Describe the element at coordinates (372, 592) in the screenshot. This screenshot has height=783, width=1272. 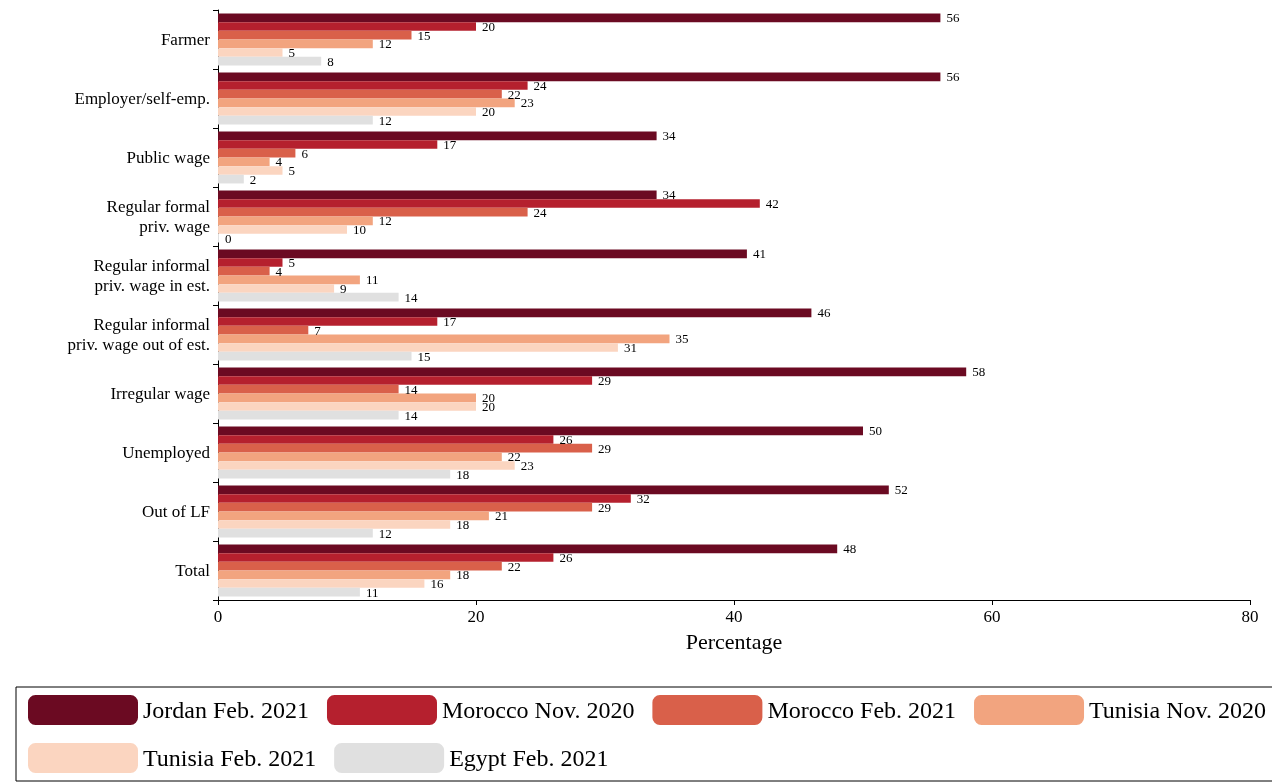
I see `data-label: 11` at that location.